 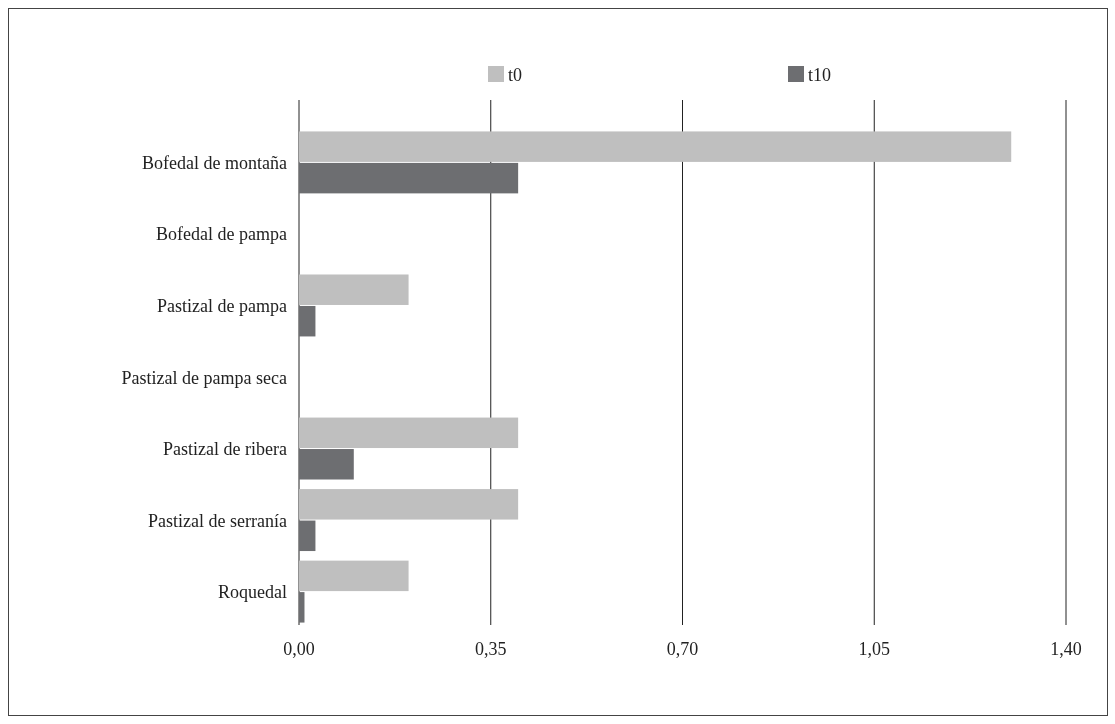 I want to click on x-tick-label: 0,00, so click(x=299, y=649).